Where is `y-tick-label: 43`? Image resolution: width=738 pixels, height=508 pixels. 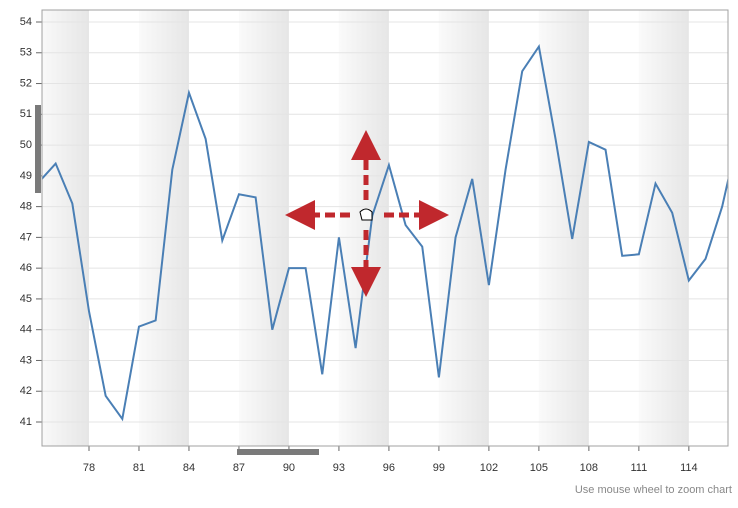
y-tick-label: 43 is located at coordinates (26, 360).